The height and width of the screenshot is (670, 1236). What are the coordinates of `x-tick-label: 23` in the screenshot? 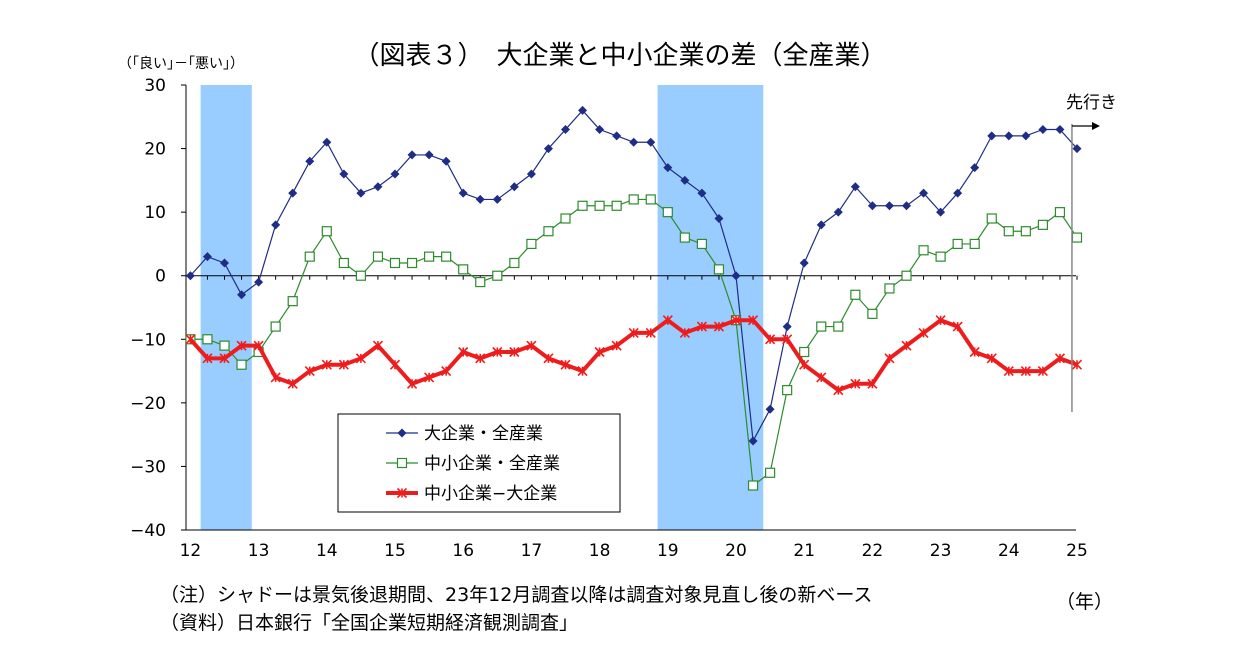 It's located at (941, 551).